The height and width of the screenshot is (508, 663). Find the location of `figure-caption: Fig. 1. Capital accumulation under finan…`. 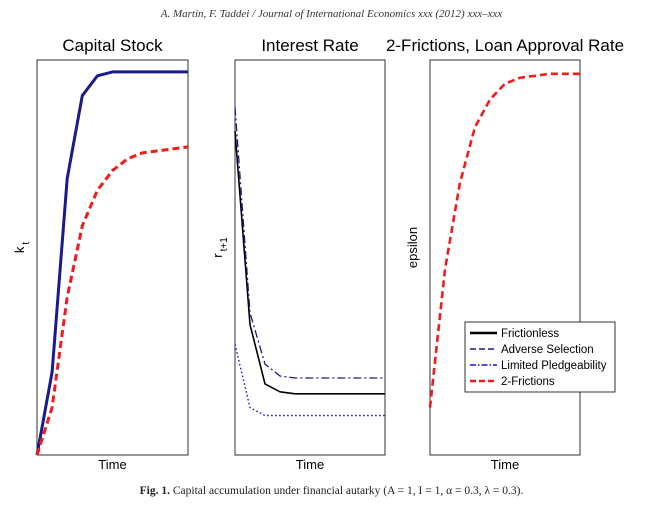

figure-caption: Fig. 1. Capital accumulation under finan… is located at coordinates (331, 491).